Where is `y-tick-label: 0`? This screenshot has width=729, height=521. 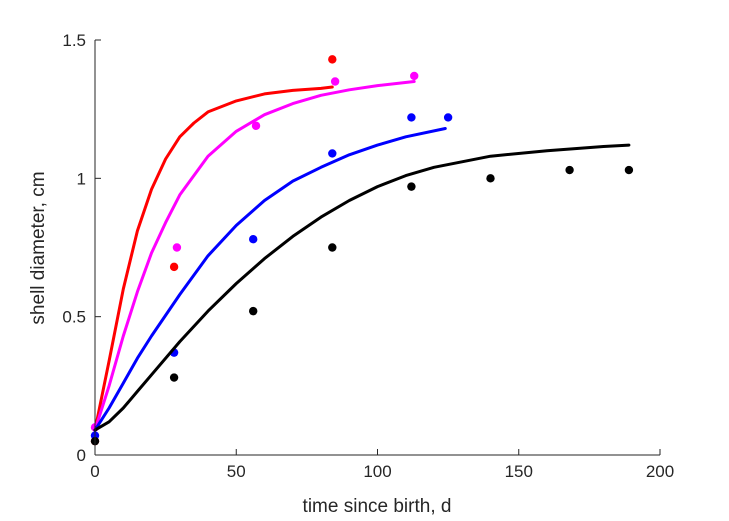 y-tick-label: 0 is located at coordinates (81, 455).